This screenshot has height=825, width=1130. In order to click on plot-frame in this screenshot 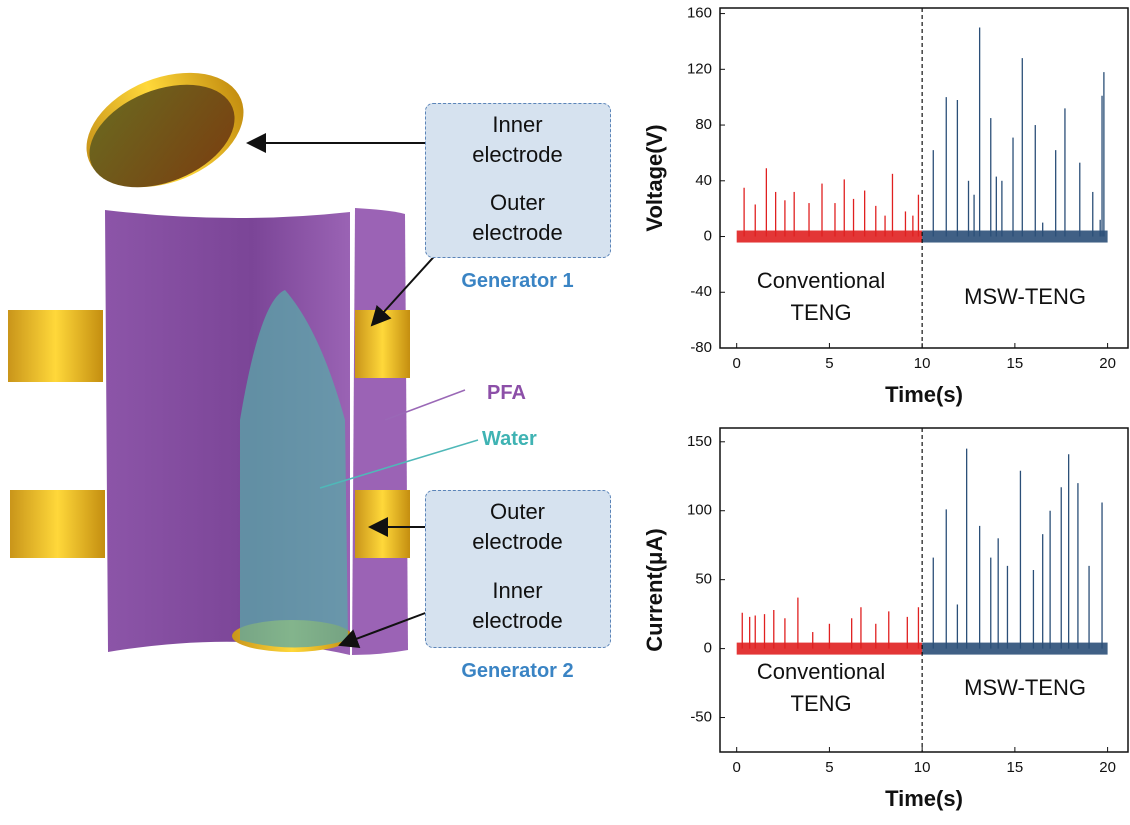, I will do `click(924, 590)`.